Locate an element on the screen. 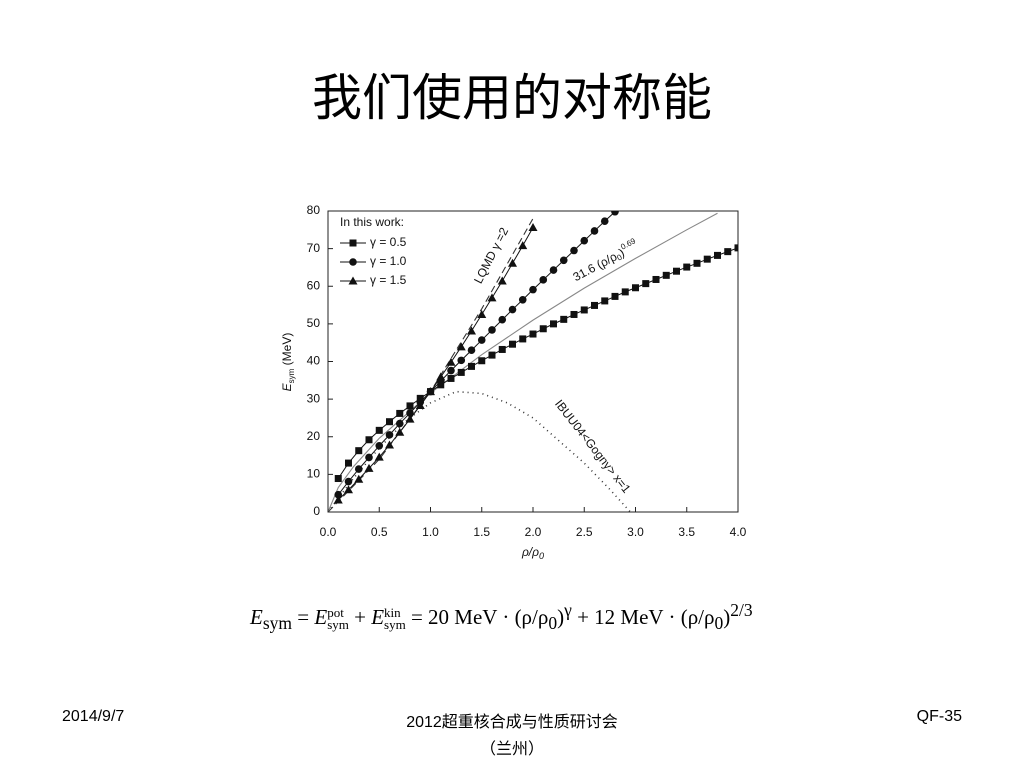 This screenshot has width=1024, height=768. formula-stack: kin sym is located at coordinates (395, 619).